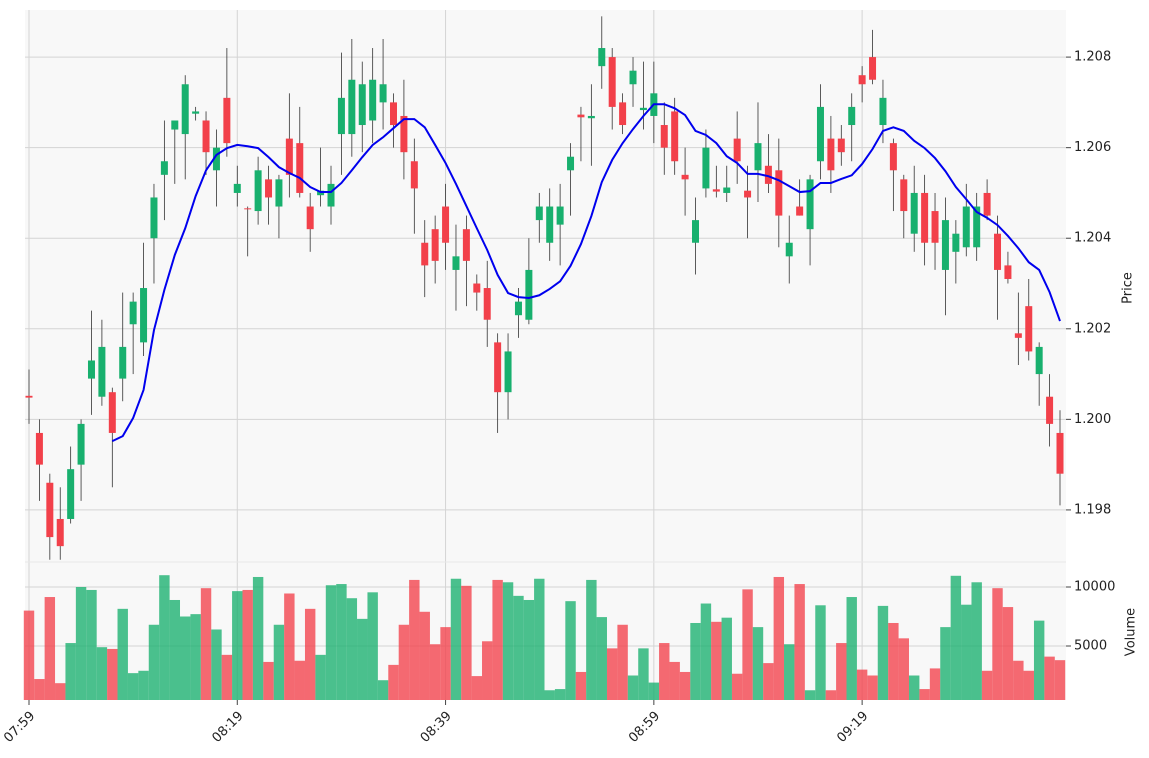  What do you see at coordinates (1092, 147) in the screenshot?
I see `y-tick-label: 1.206` at bounding box center [1092, 147].